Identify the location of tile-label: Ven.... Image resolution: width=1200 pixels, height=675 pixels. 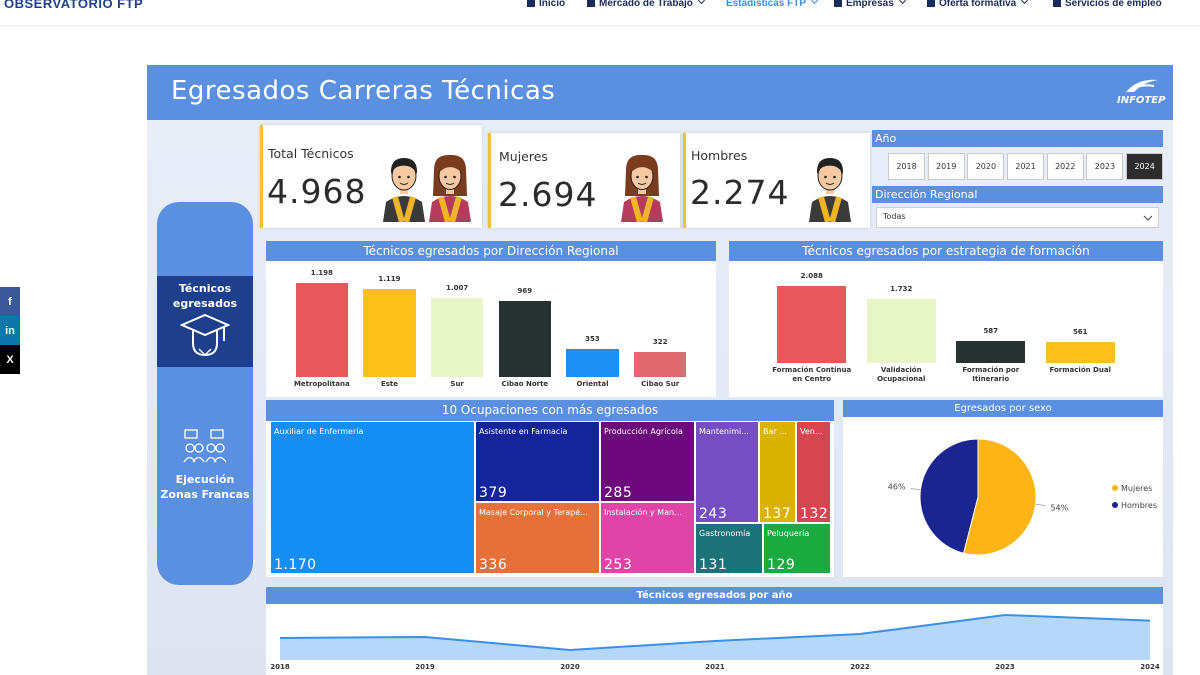
(811, 431).